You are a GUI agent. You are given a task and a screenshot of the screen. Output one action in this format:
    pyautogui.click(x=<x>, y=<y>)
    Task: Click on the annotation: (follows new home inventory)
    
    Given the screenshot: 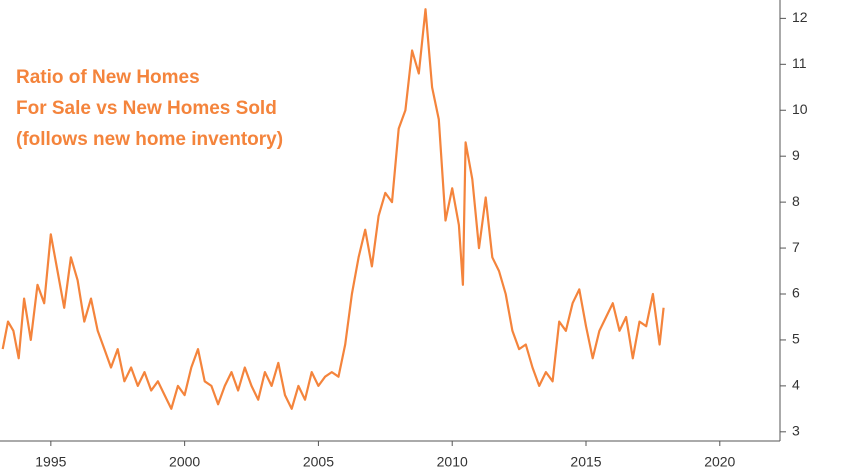 What is the action you would take?
    pyautogui.click(x=149, y=139)
    